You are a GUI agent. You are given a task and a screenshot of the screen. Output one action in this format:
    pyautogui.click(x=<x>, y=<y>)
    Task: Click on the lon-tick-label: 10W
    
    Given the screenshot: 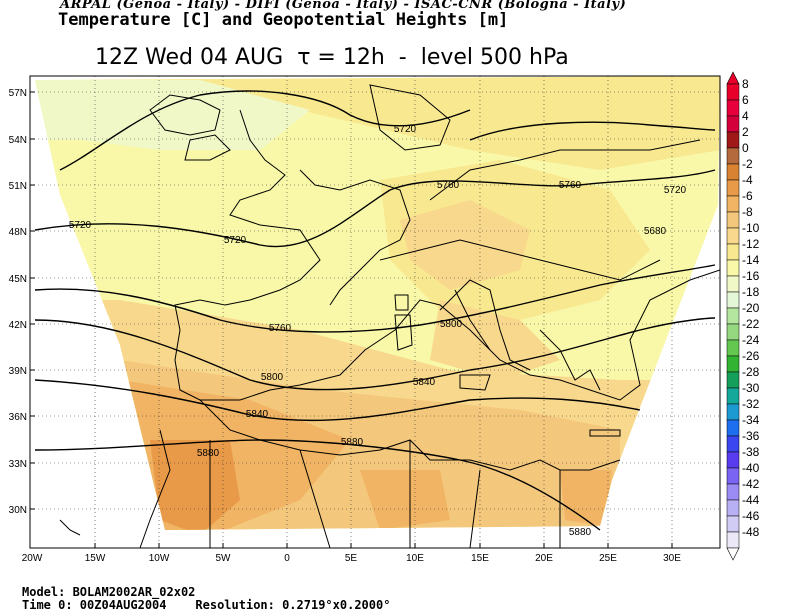 What is the action you would take?
    pyautogui.click(x=159, y=558)
    